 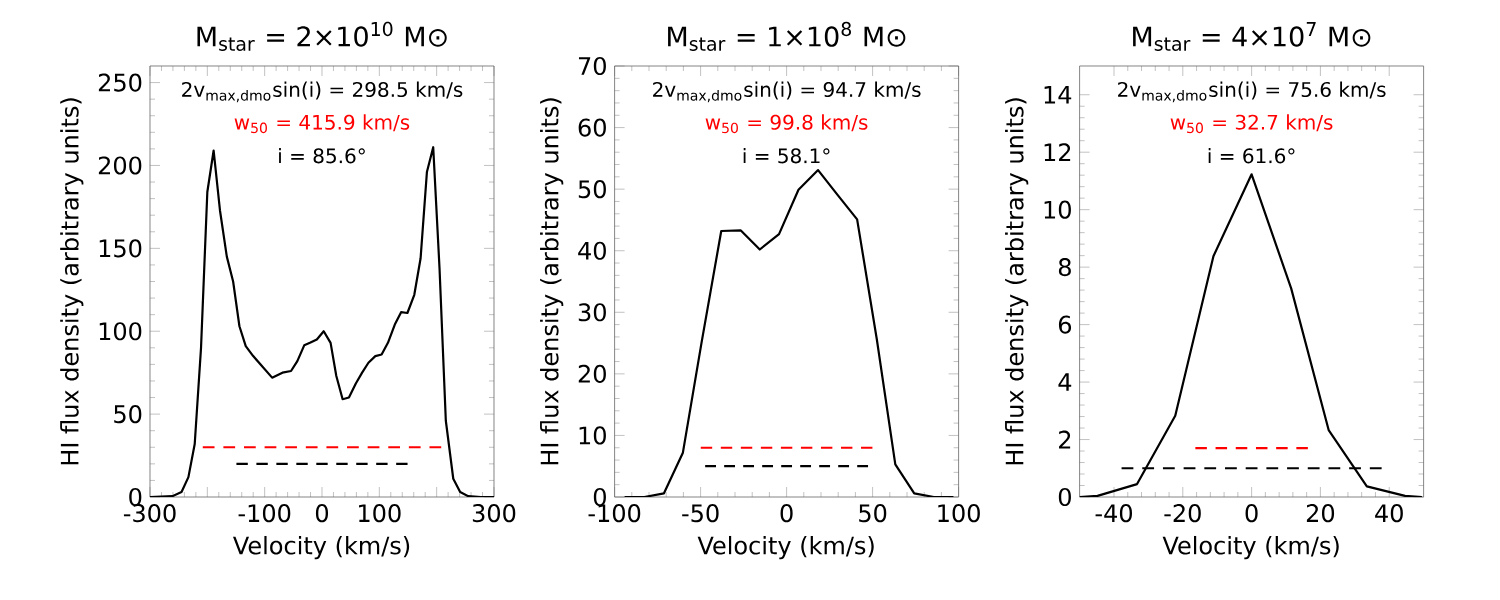 What do you see at coordinates (700, 513) in the screenshot?
I see `x-tick-label: -50` at bounding box center [700, 513].